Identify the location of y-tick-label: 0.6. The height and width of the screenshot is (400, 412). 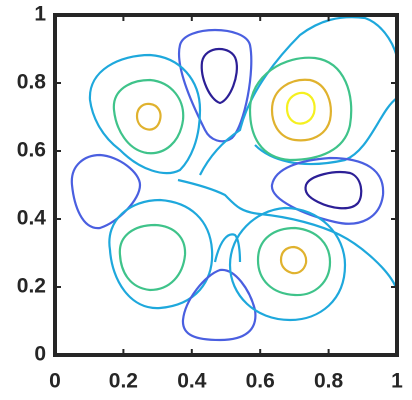
(31, 150).